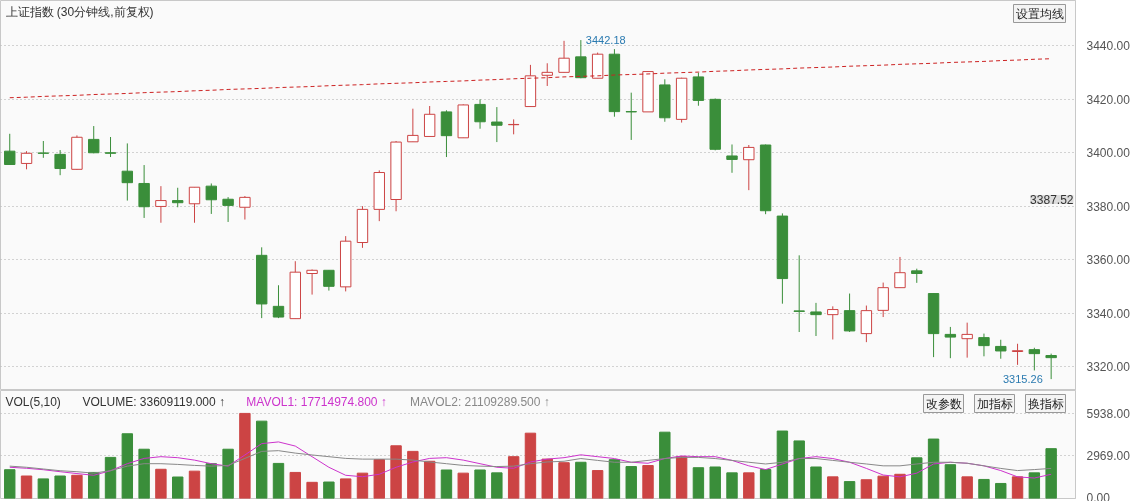 The height and width of the screenshot is (501, 1133). What do you see at coordinates (943, 403) in the screenshot?
I see `annotation: 改参数` at bounding box center [943, 403].